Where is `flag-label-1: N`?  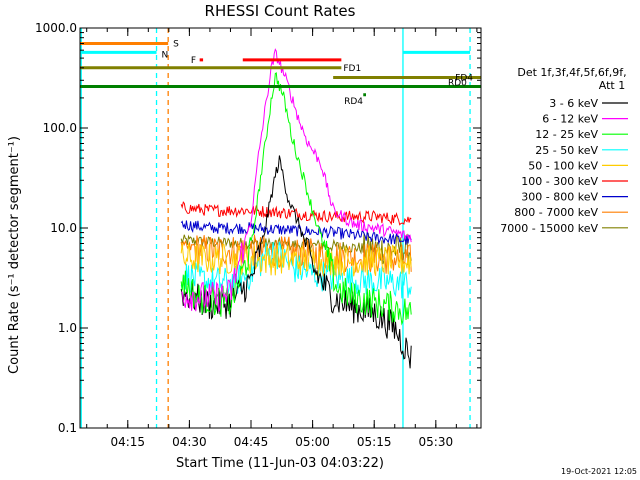
flag-label-1: N is located at coordinates (165, 55).